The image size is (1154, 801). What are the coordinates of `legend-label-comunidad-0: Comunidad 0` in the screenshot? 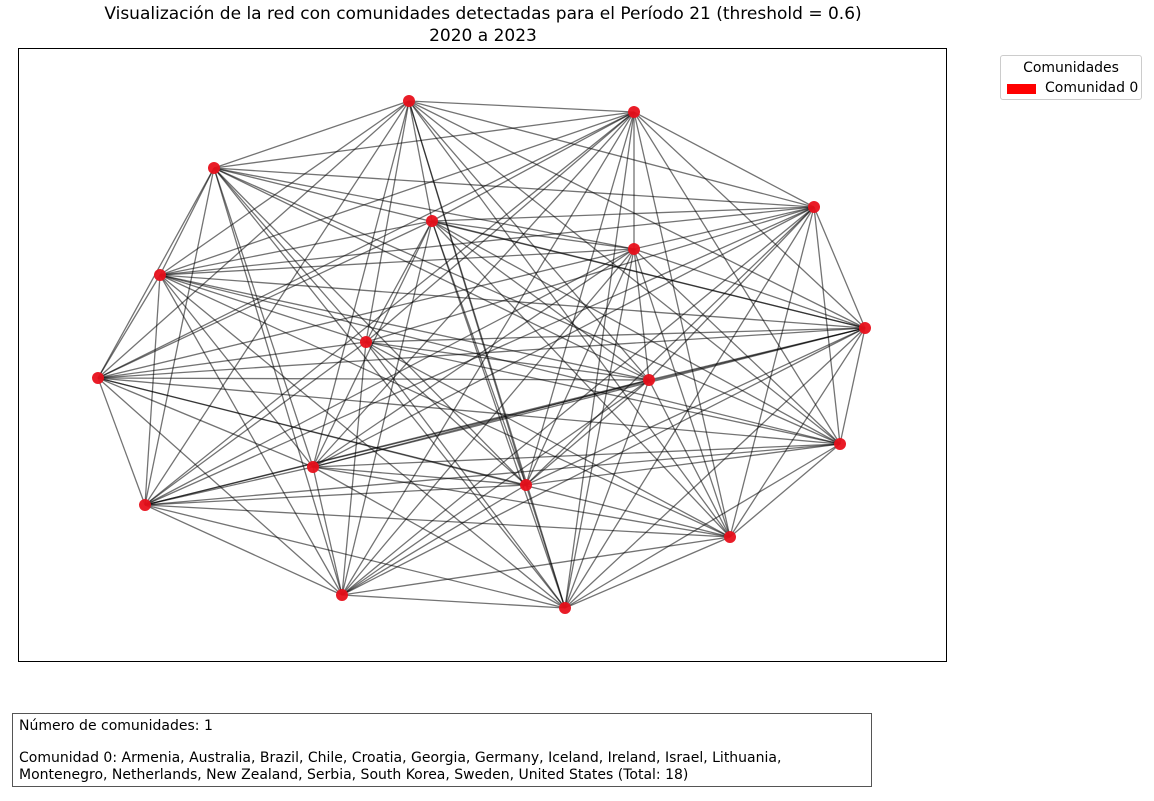 It's located at (1092, 88).